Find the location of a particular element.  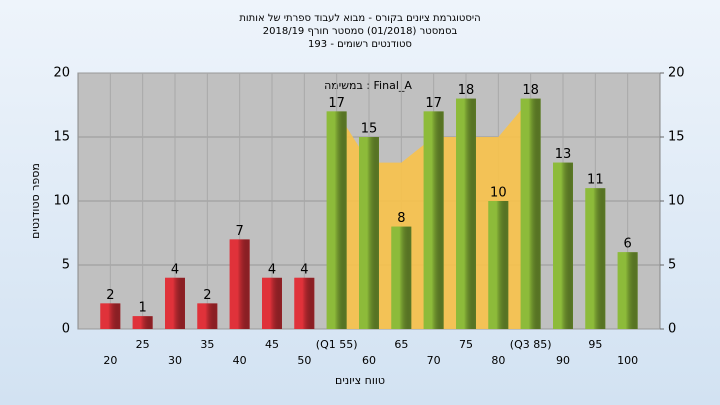

data-label: 1 is located at coordinates (143, 308).